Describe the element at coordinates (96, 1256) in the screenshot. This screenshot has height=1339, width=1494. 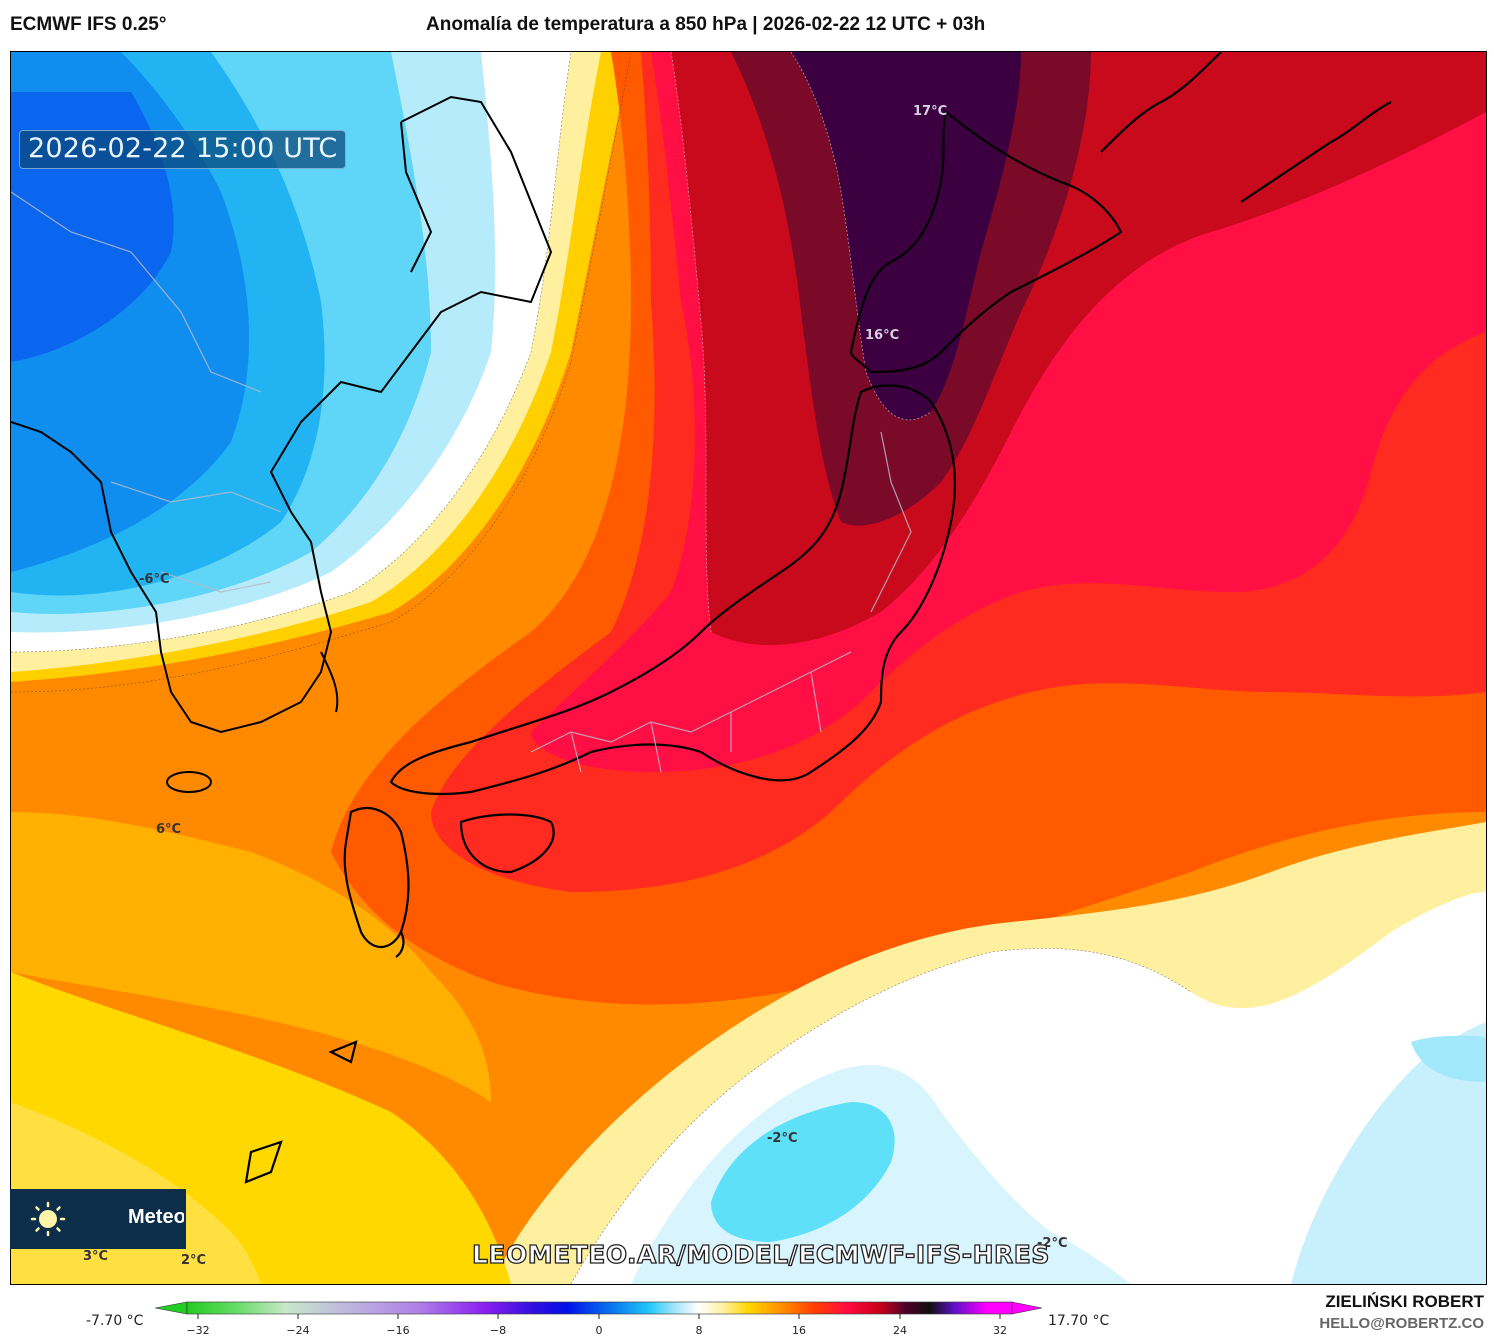
I see `contour-label: 3°C` at that location.